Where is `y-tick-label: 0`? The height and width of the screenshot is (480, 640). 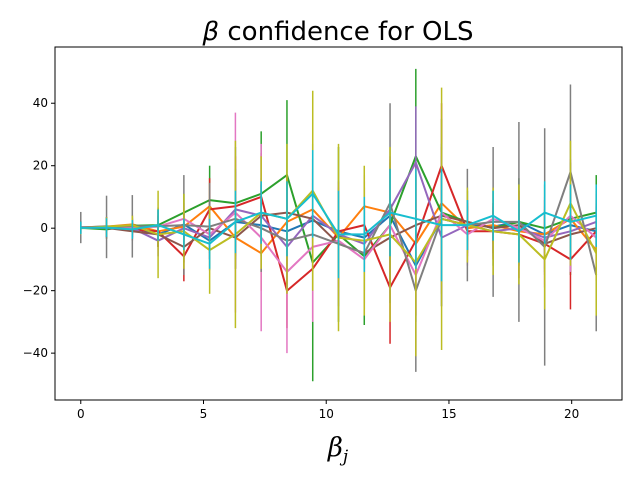 y-tick-label: 0 is located at coordinates (44, 228).